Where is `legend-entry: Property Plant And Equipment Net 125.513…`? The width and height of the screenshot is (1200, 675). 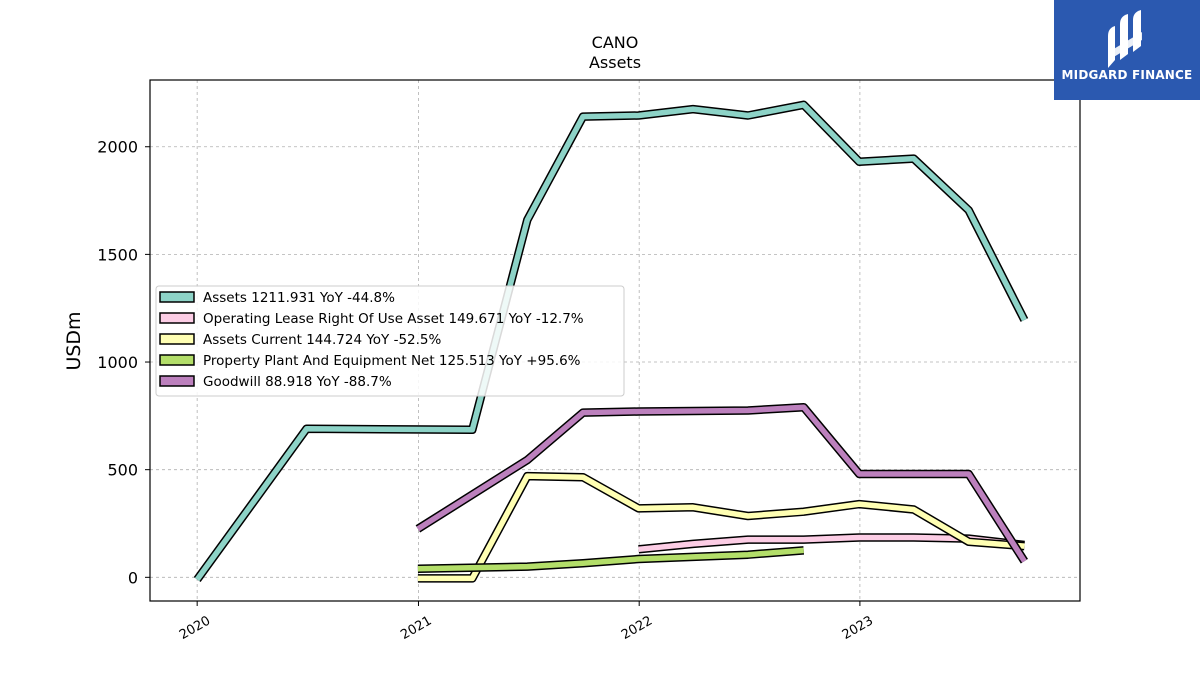 legend-entry: Property Plant And Equipment Net 125.513… is located at coordinates (392, 361).